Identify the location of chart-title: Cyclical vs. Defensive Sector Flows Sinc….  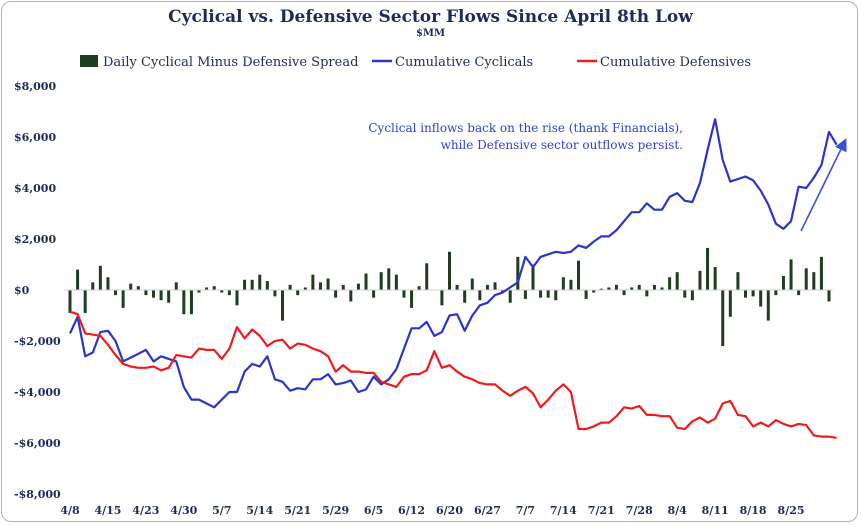
(430, 17).